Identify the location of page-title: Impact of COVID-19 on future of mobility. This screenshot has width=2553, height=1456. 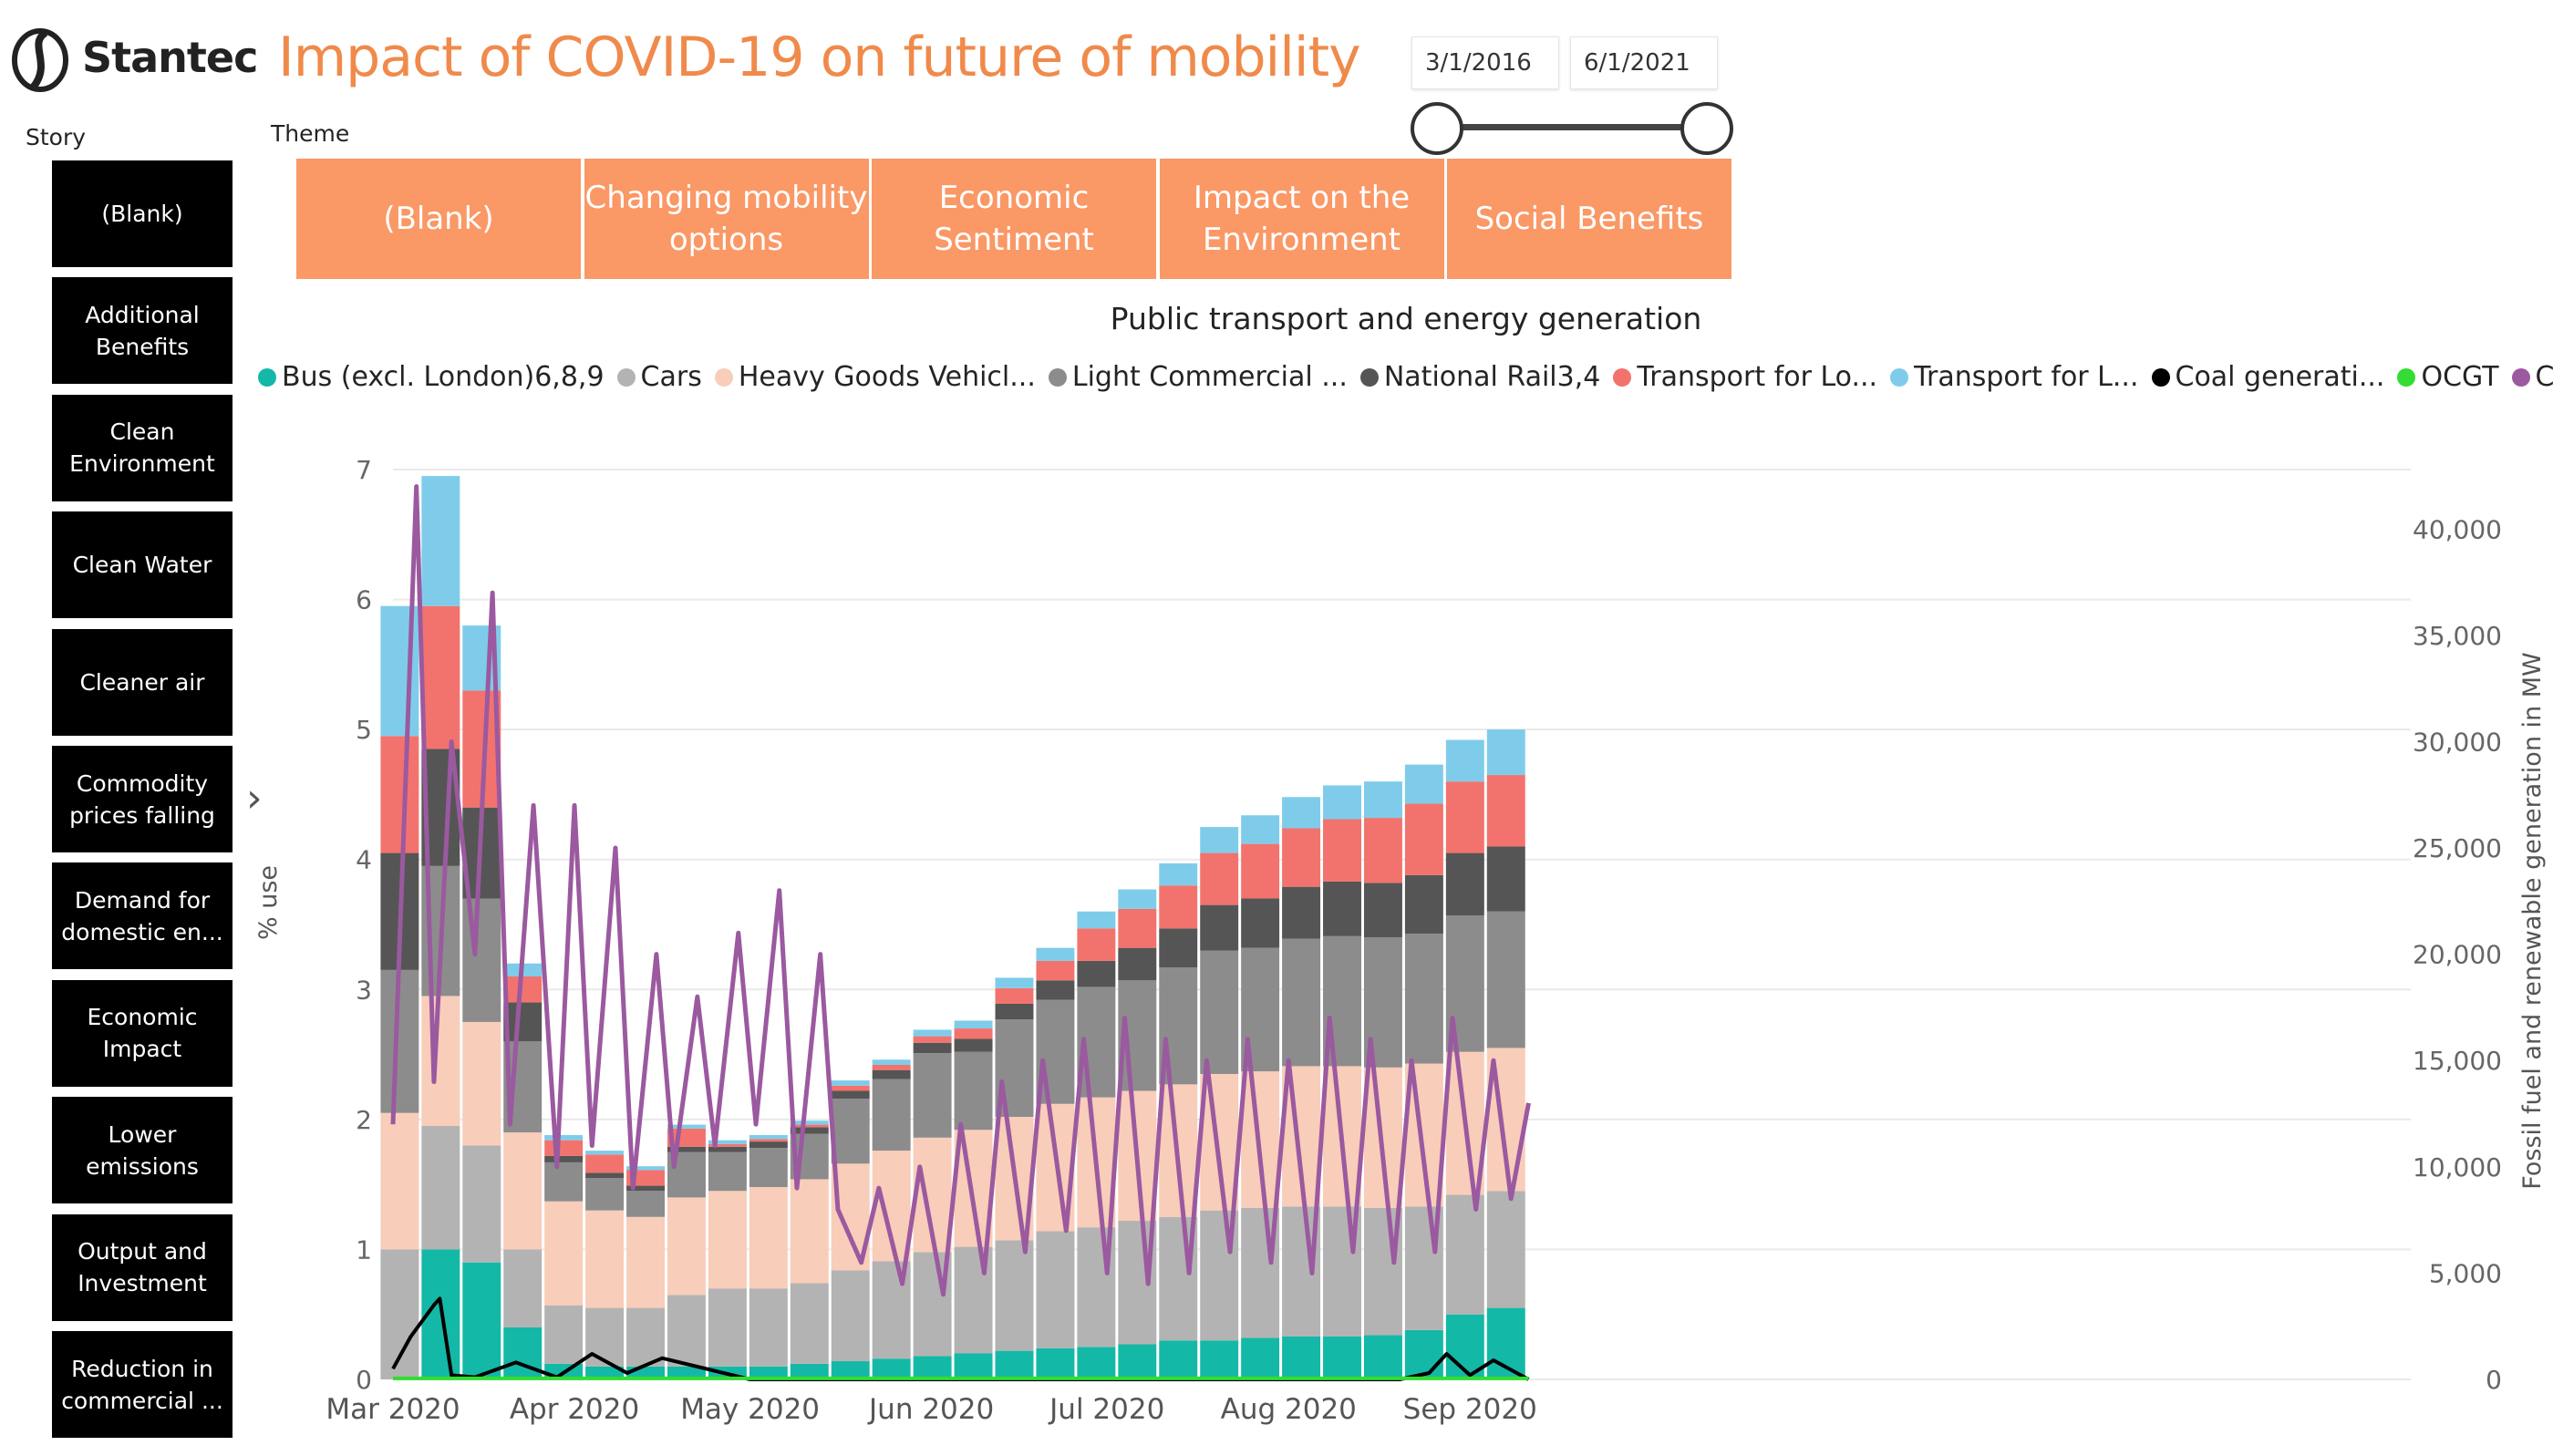
(819, 58).